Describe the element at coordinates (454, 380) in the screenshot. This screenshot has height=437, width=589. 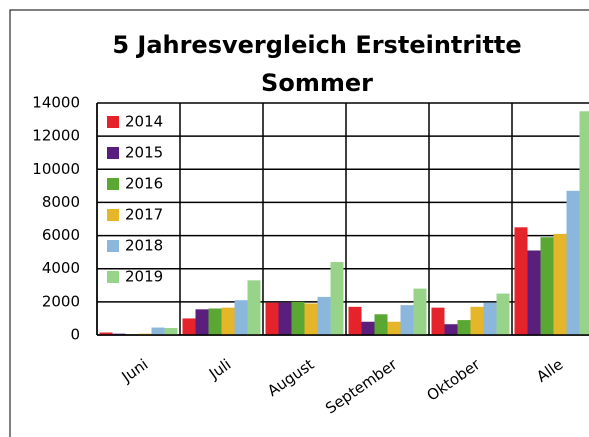
I see `x-tick-label: Oktober` at that location.